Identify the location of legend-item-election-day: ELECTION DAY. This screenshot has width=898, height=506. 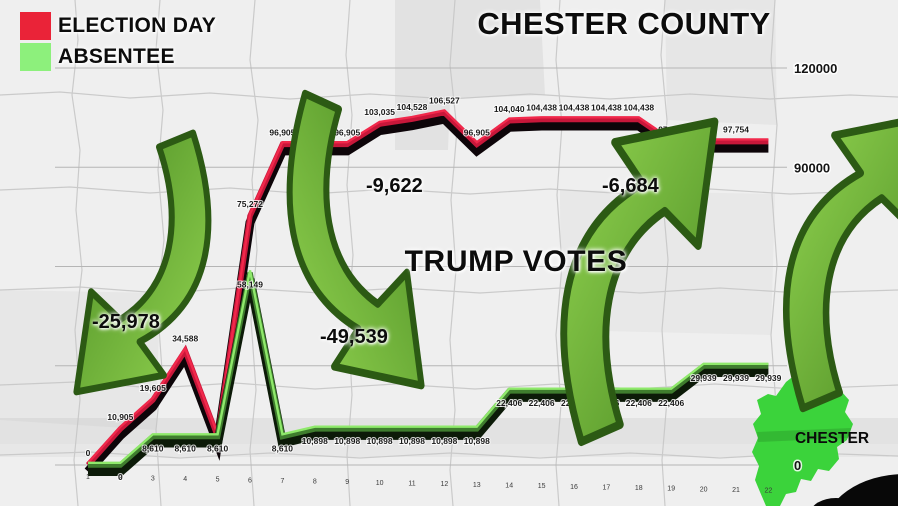
(118, 26).